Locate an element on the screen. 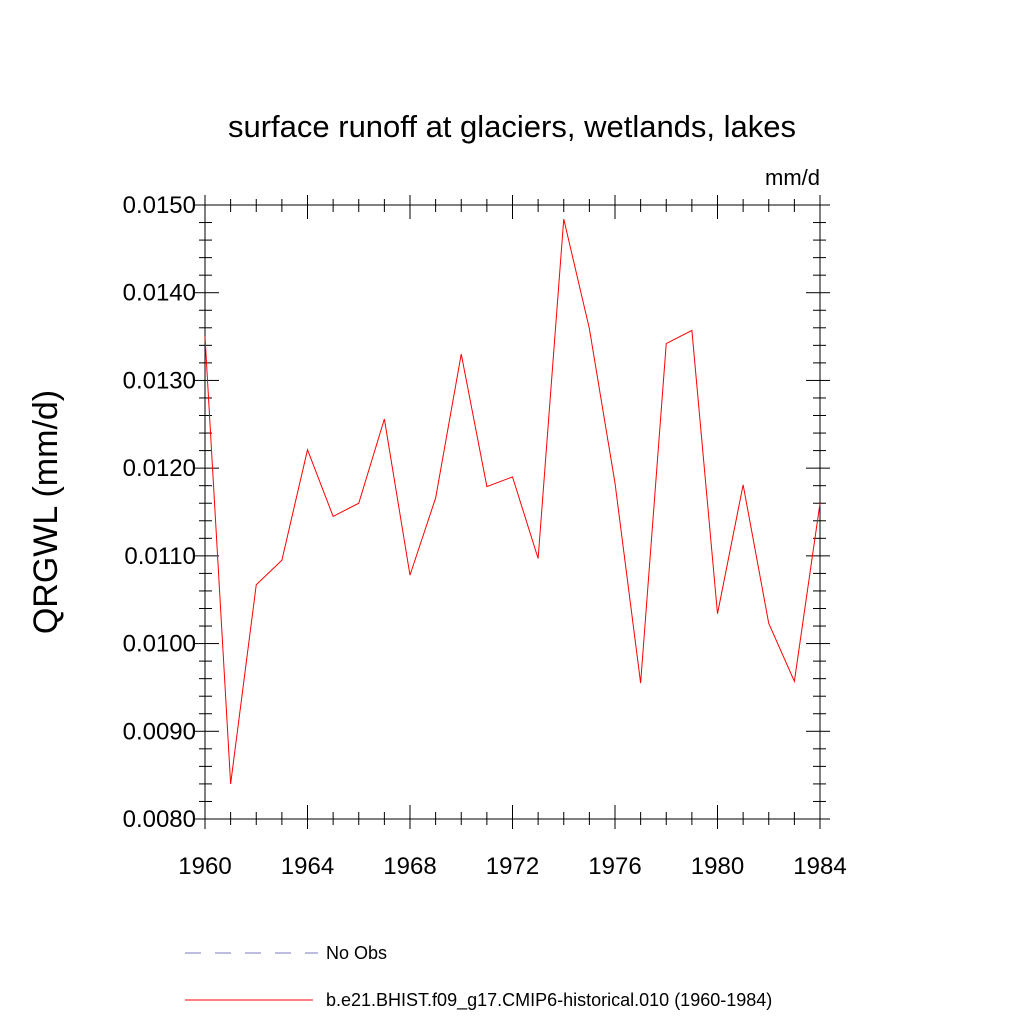  y-tick-label: 0.0140 is located at coordinates (159, 293).